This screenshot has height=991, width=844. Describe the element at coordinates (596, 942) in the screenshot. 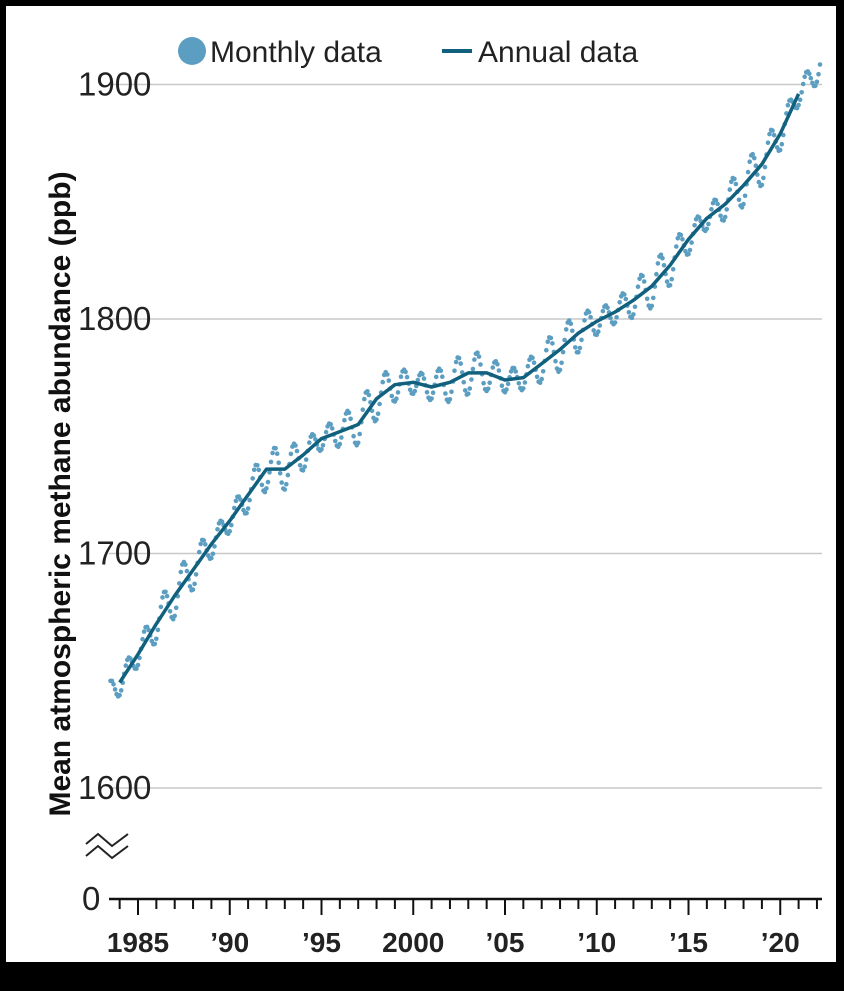

I see `x-tick-label-2010: ’10` at that location.